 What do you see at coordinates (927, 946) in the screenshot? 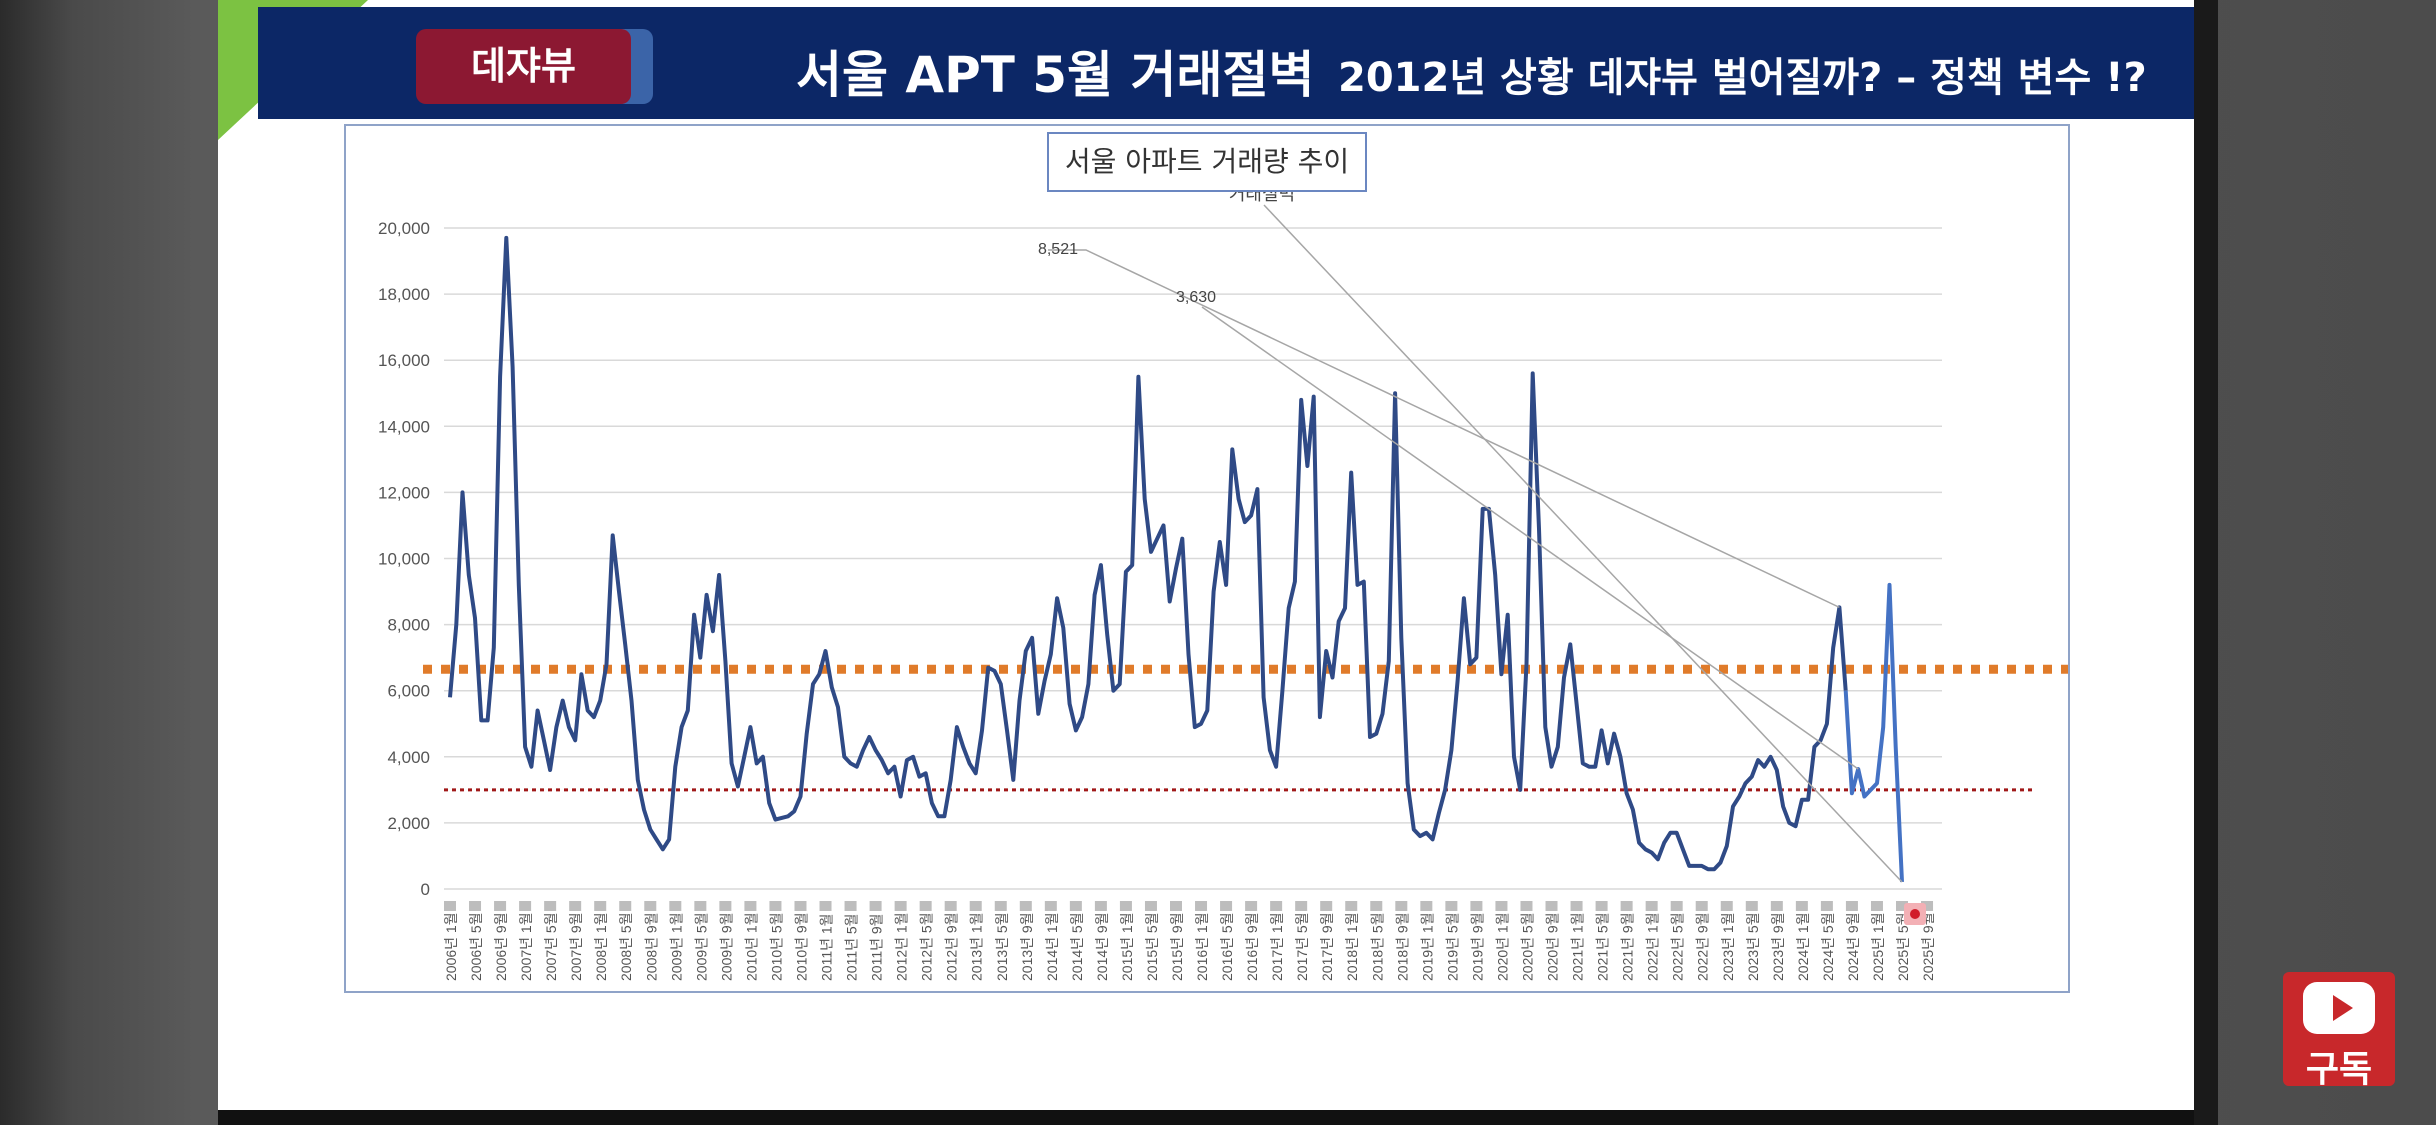
I see `x-tick-label: 2012년 5월` at bounding box center [927, 946].